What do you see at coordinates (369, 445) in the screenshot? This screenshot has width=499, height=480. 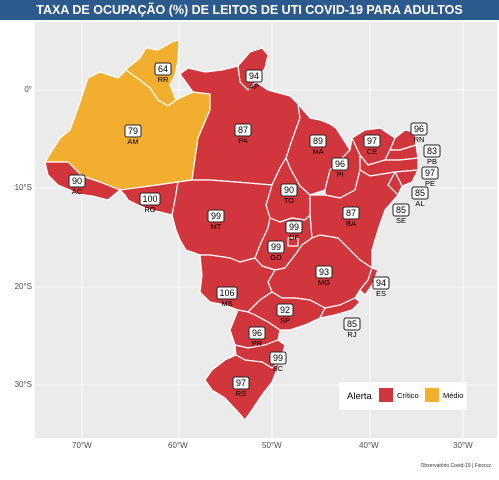 I see `lon-tick-40w: 40°W` at bounding box center [369, 445].